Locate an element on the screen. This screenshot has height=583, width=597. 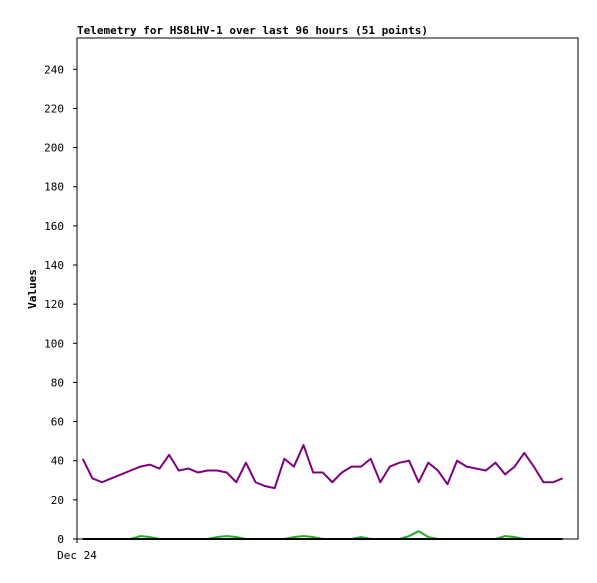
y-tick-label: 200 is located at coordinates (54, 148).